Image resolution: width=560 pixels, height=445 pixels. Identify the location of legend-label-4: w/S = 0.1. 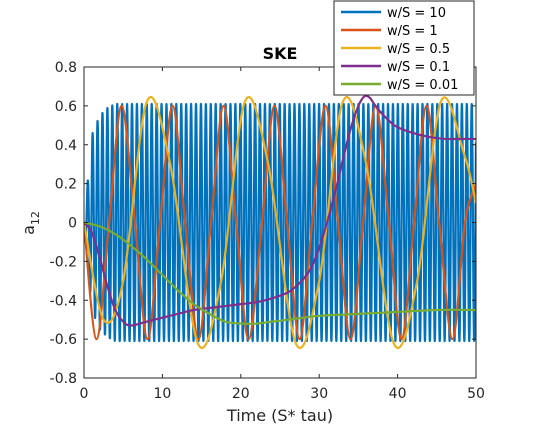
(418, 67).